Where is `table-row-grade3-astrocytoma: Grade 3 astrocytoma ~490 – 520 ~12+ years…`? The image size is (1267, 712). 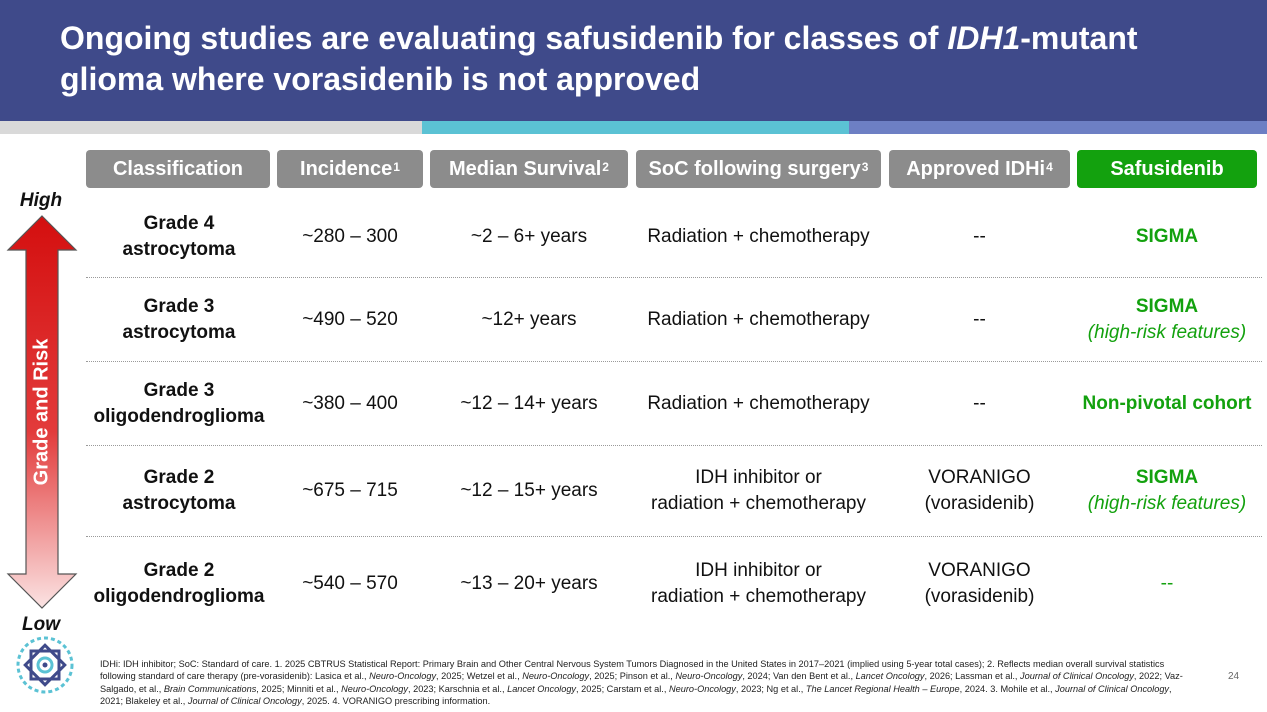
table-row-grade3-astrocytoma: Grade 3 astrocytoma ~490 – 520 ~12+ years… is located at coordinates (674, 320).